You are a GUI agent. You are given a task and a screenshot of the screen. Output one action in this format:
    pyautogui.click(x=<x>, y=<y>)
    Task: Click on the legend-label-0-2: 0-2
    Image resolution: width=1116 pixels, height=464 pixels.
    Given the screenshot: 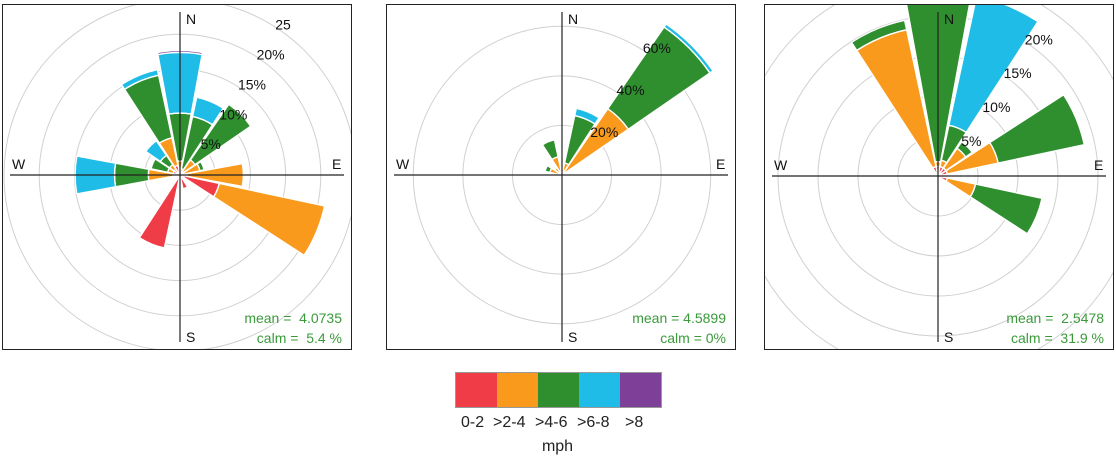 What is the action you would take?
    pyautogui.click(x=473, y=422)
    